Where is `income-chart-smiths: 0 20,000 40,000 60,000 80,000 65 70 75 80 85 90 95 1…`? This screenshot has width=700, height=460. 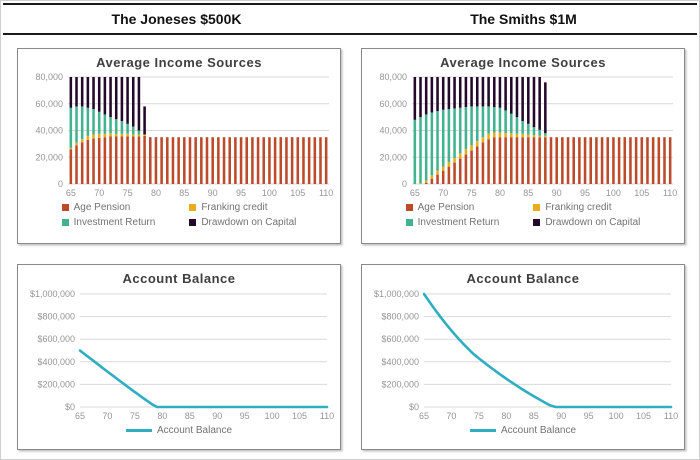
income-chart-smiths: 0 20,000 40,000 60,000 80,000 65 70 75 80 85 90 95 1… is located at coordinates (528, 135).